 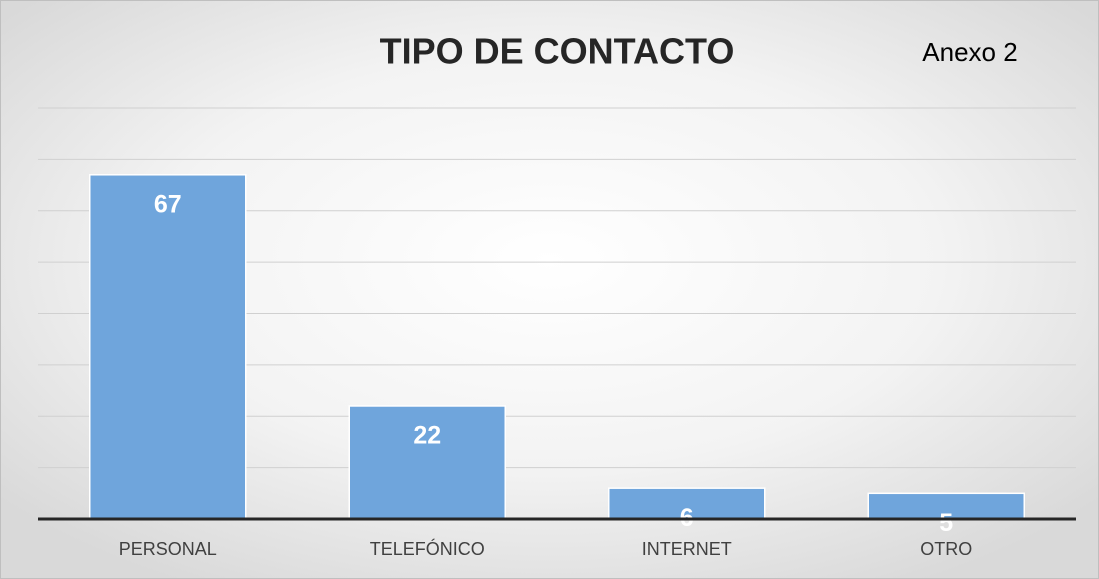 I want to click on x-tick-label: TELEFÓNICO, so click(x=427, y=548).